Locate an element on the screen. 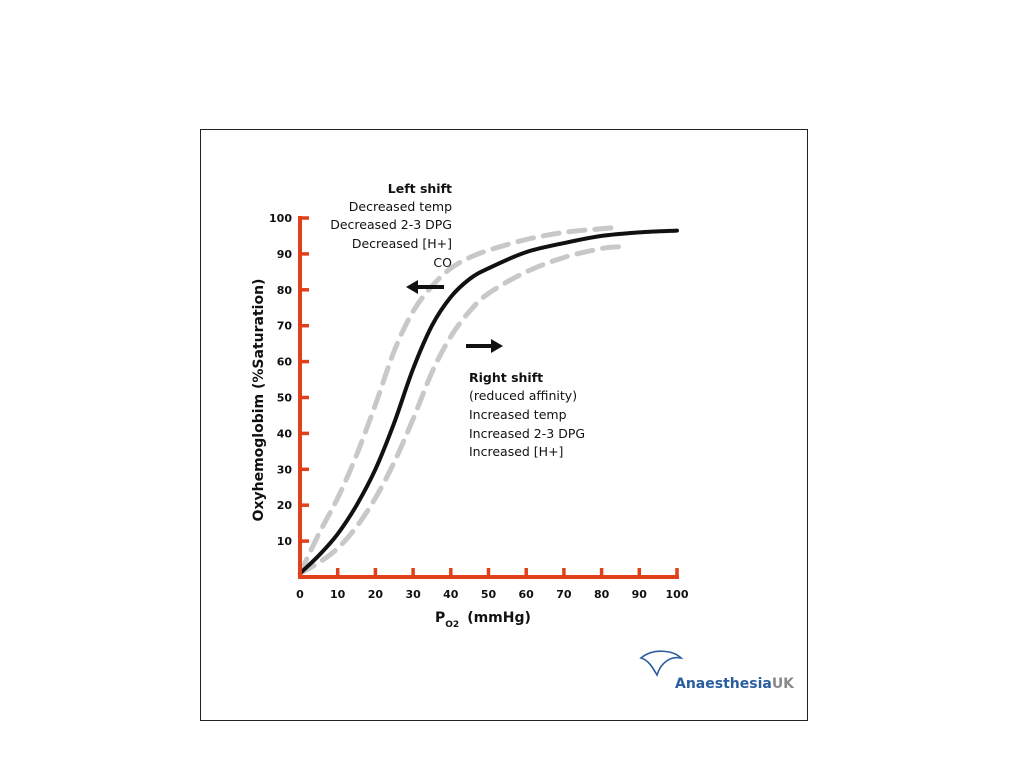 The width and height of the screenshot is (1024, 768). x-tick-label: 0 is located at coordinates (300, 594).